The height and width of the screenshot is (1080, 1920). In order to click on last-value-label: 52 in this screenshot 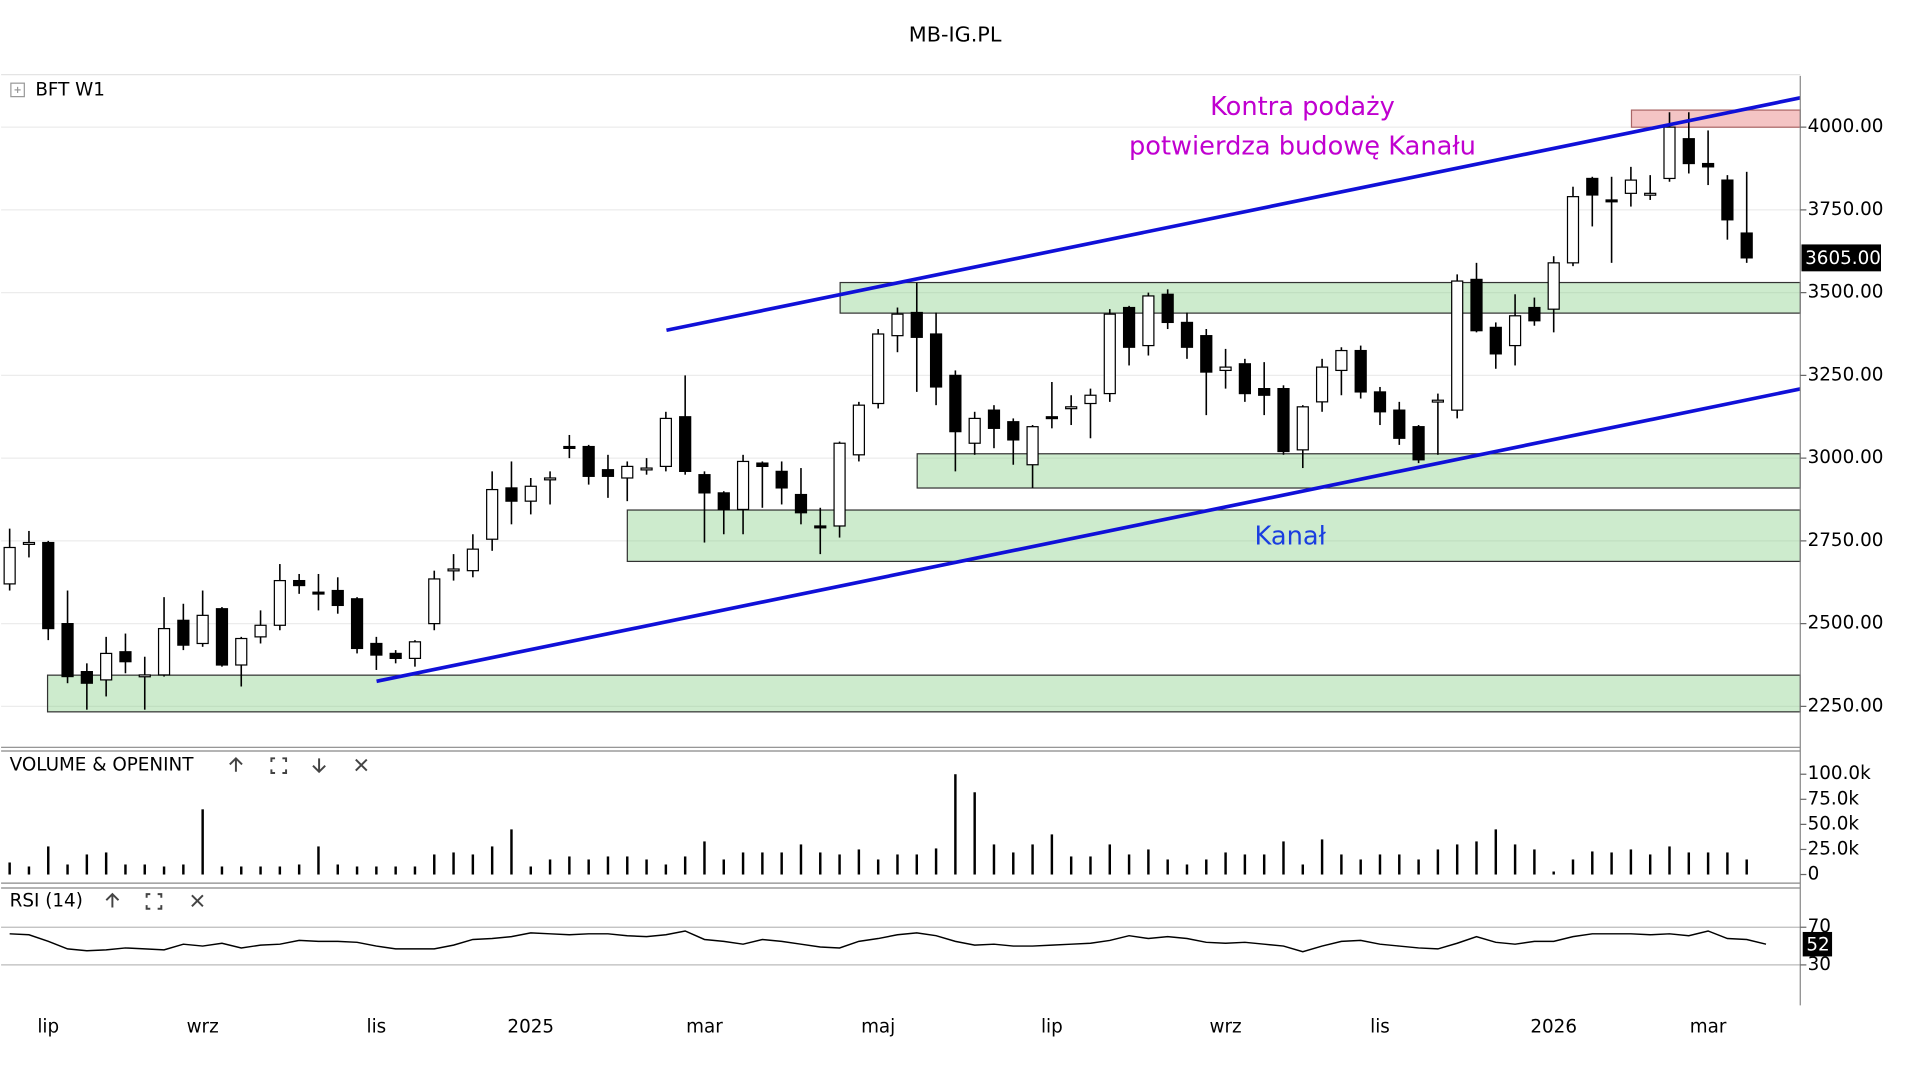, I will do `click(1817, 944)`.